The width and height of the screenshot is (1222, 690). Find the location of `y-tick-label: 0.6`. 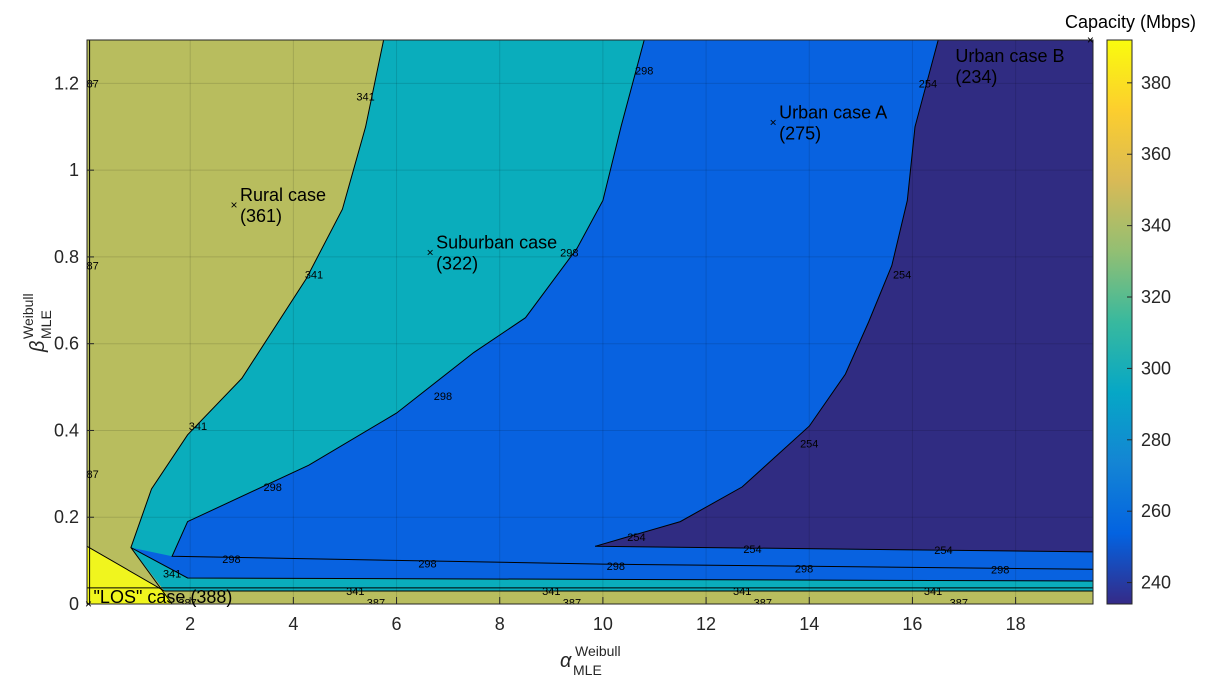

y-tick-label: 0.6 is located at coordinates (66, 344).